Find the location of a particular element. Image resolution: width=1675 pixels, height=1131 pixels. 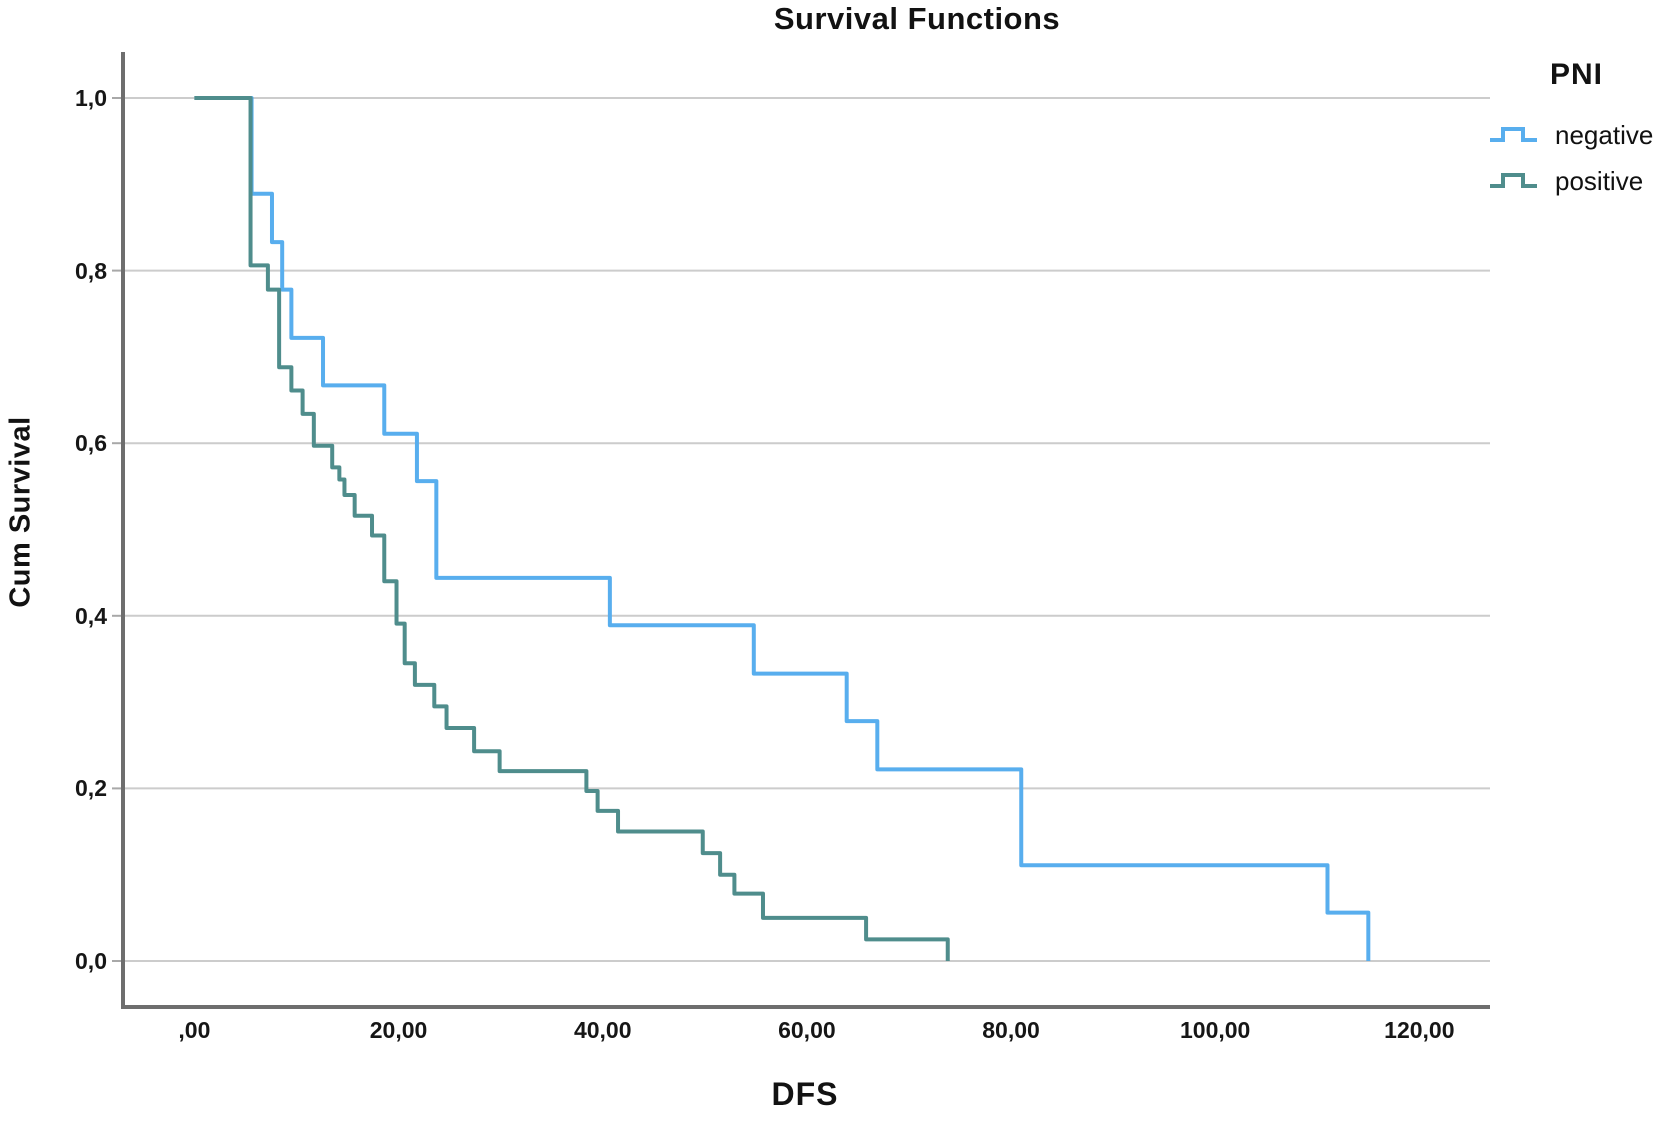

chart-title: Survival Functions is located at coordinates (917, 18).